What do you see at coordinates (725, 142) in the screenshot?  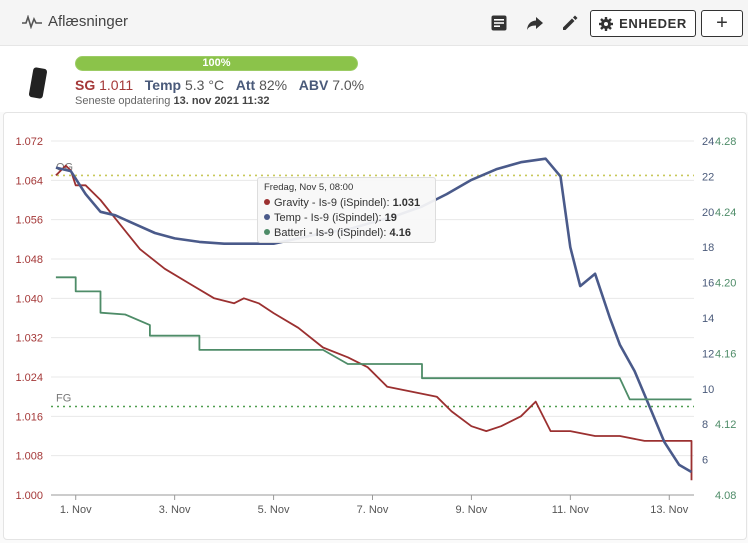 I see `y-right-battery-tick-label: 4.28` at bounding box center [725, 142].